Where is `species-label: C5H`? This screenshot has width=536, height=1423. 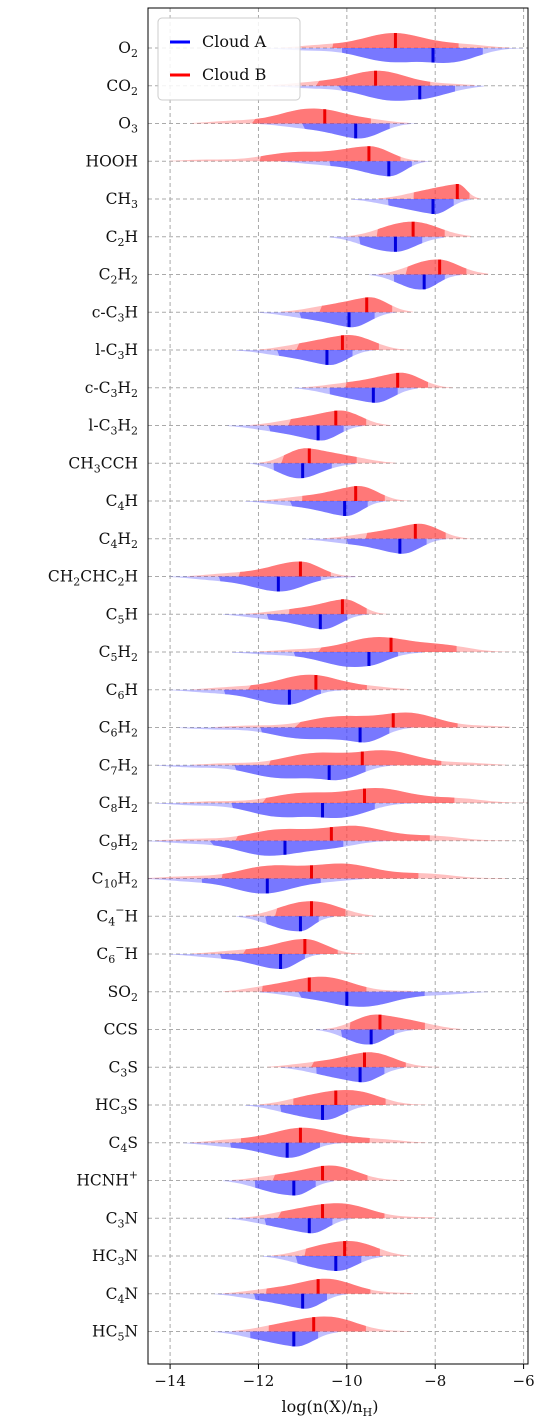 species-label: C5H is located at coordinates (122, 615).